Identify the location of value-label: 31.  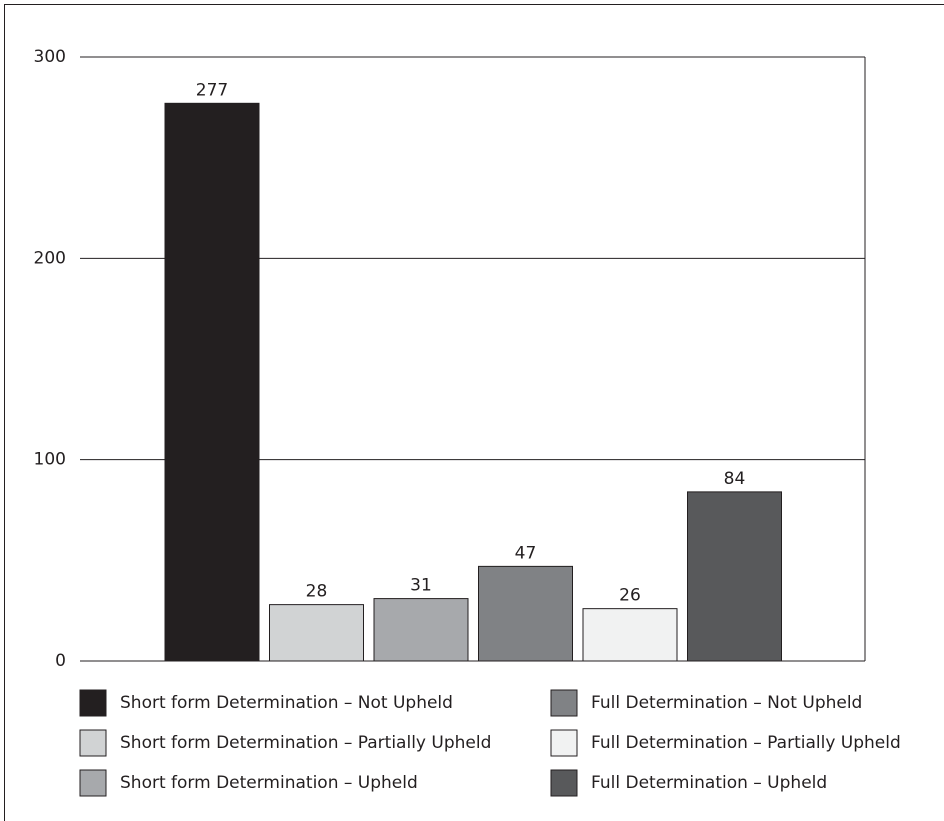
(421, 586).